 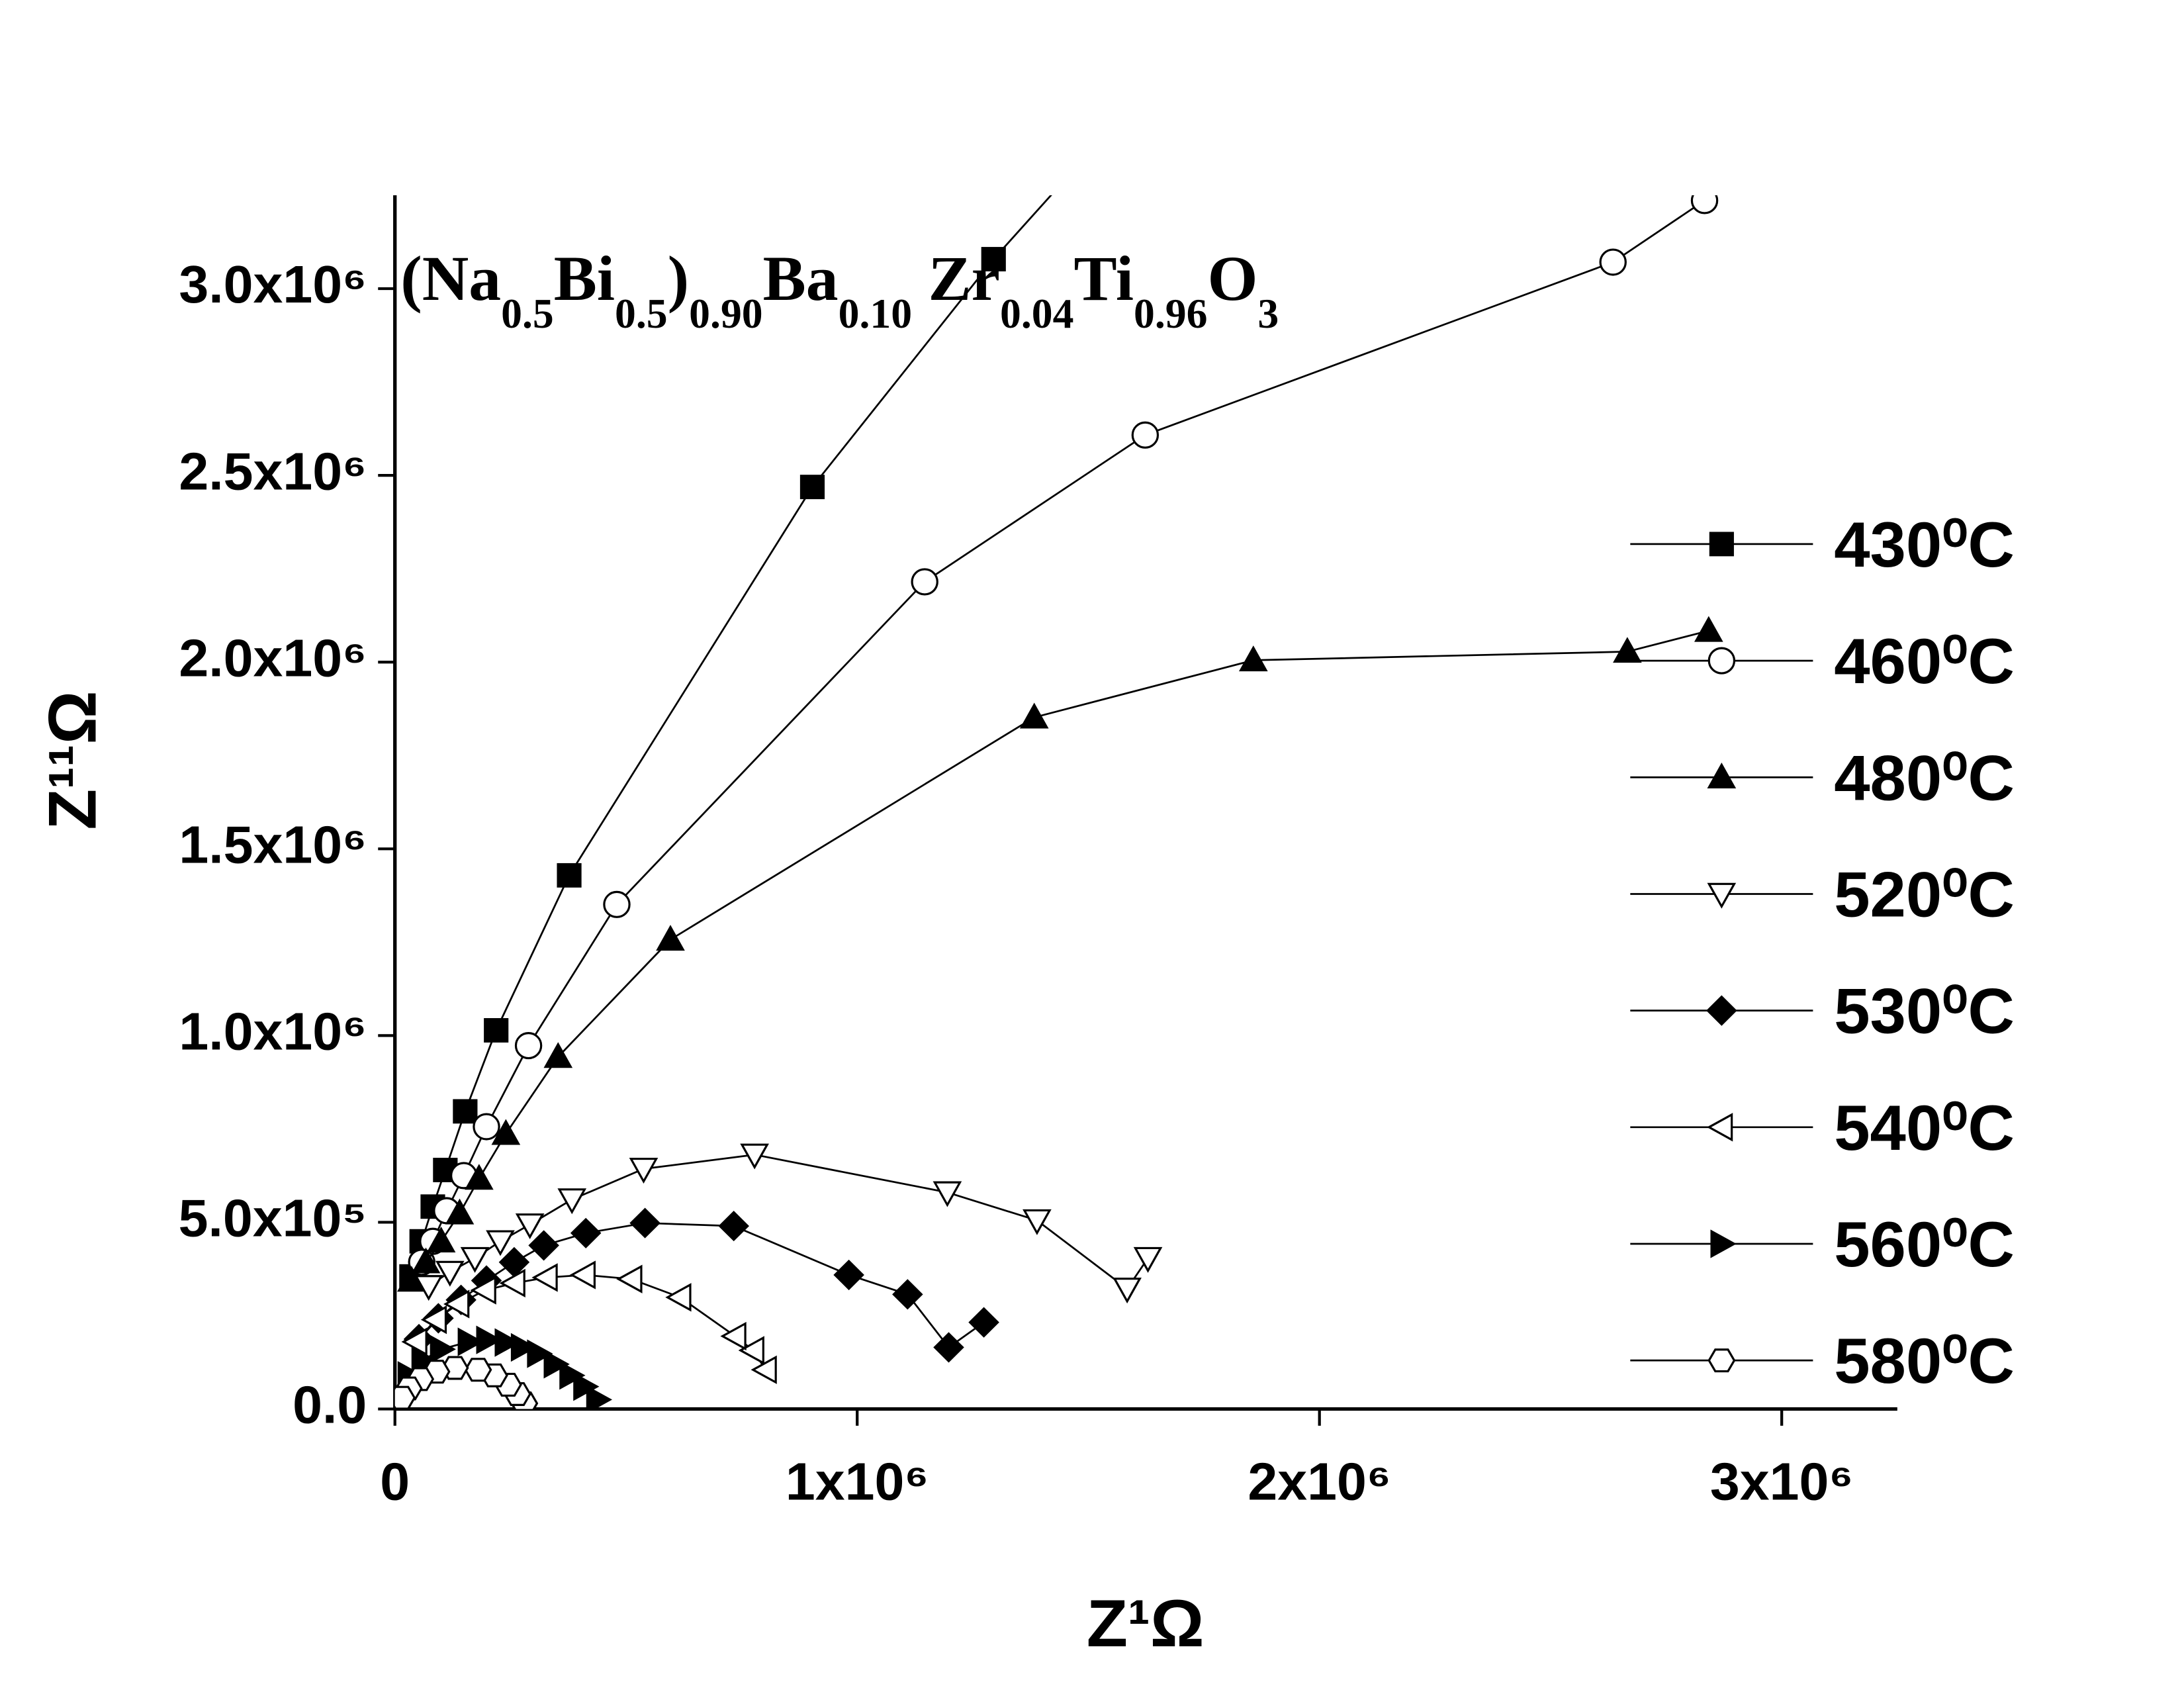 I want to click on title-subscript: 0.04, so click(x=1036, y=313).